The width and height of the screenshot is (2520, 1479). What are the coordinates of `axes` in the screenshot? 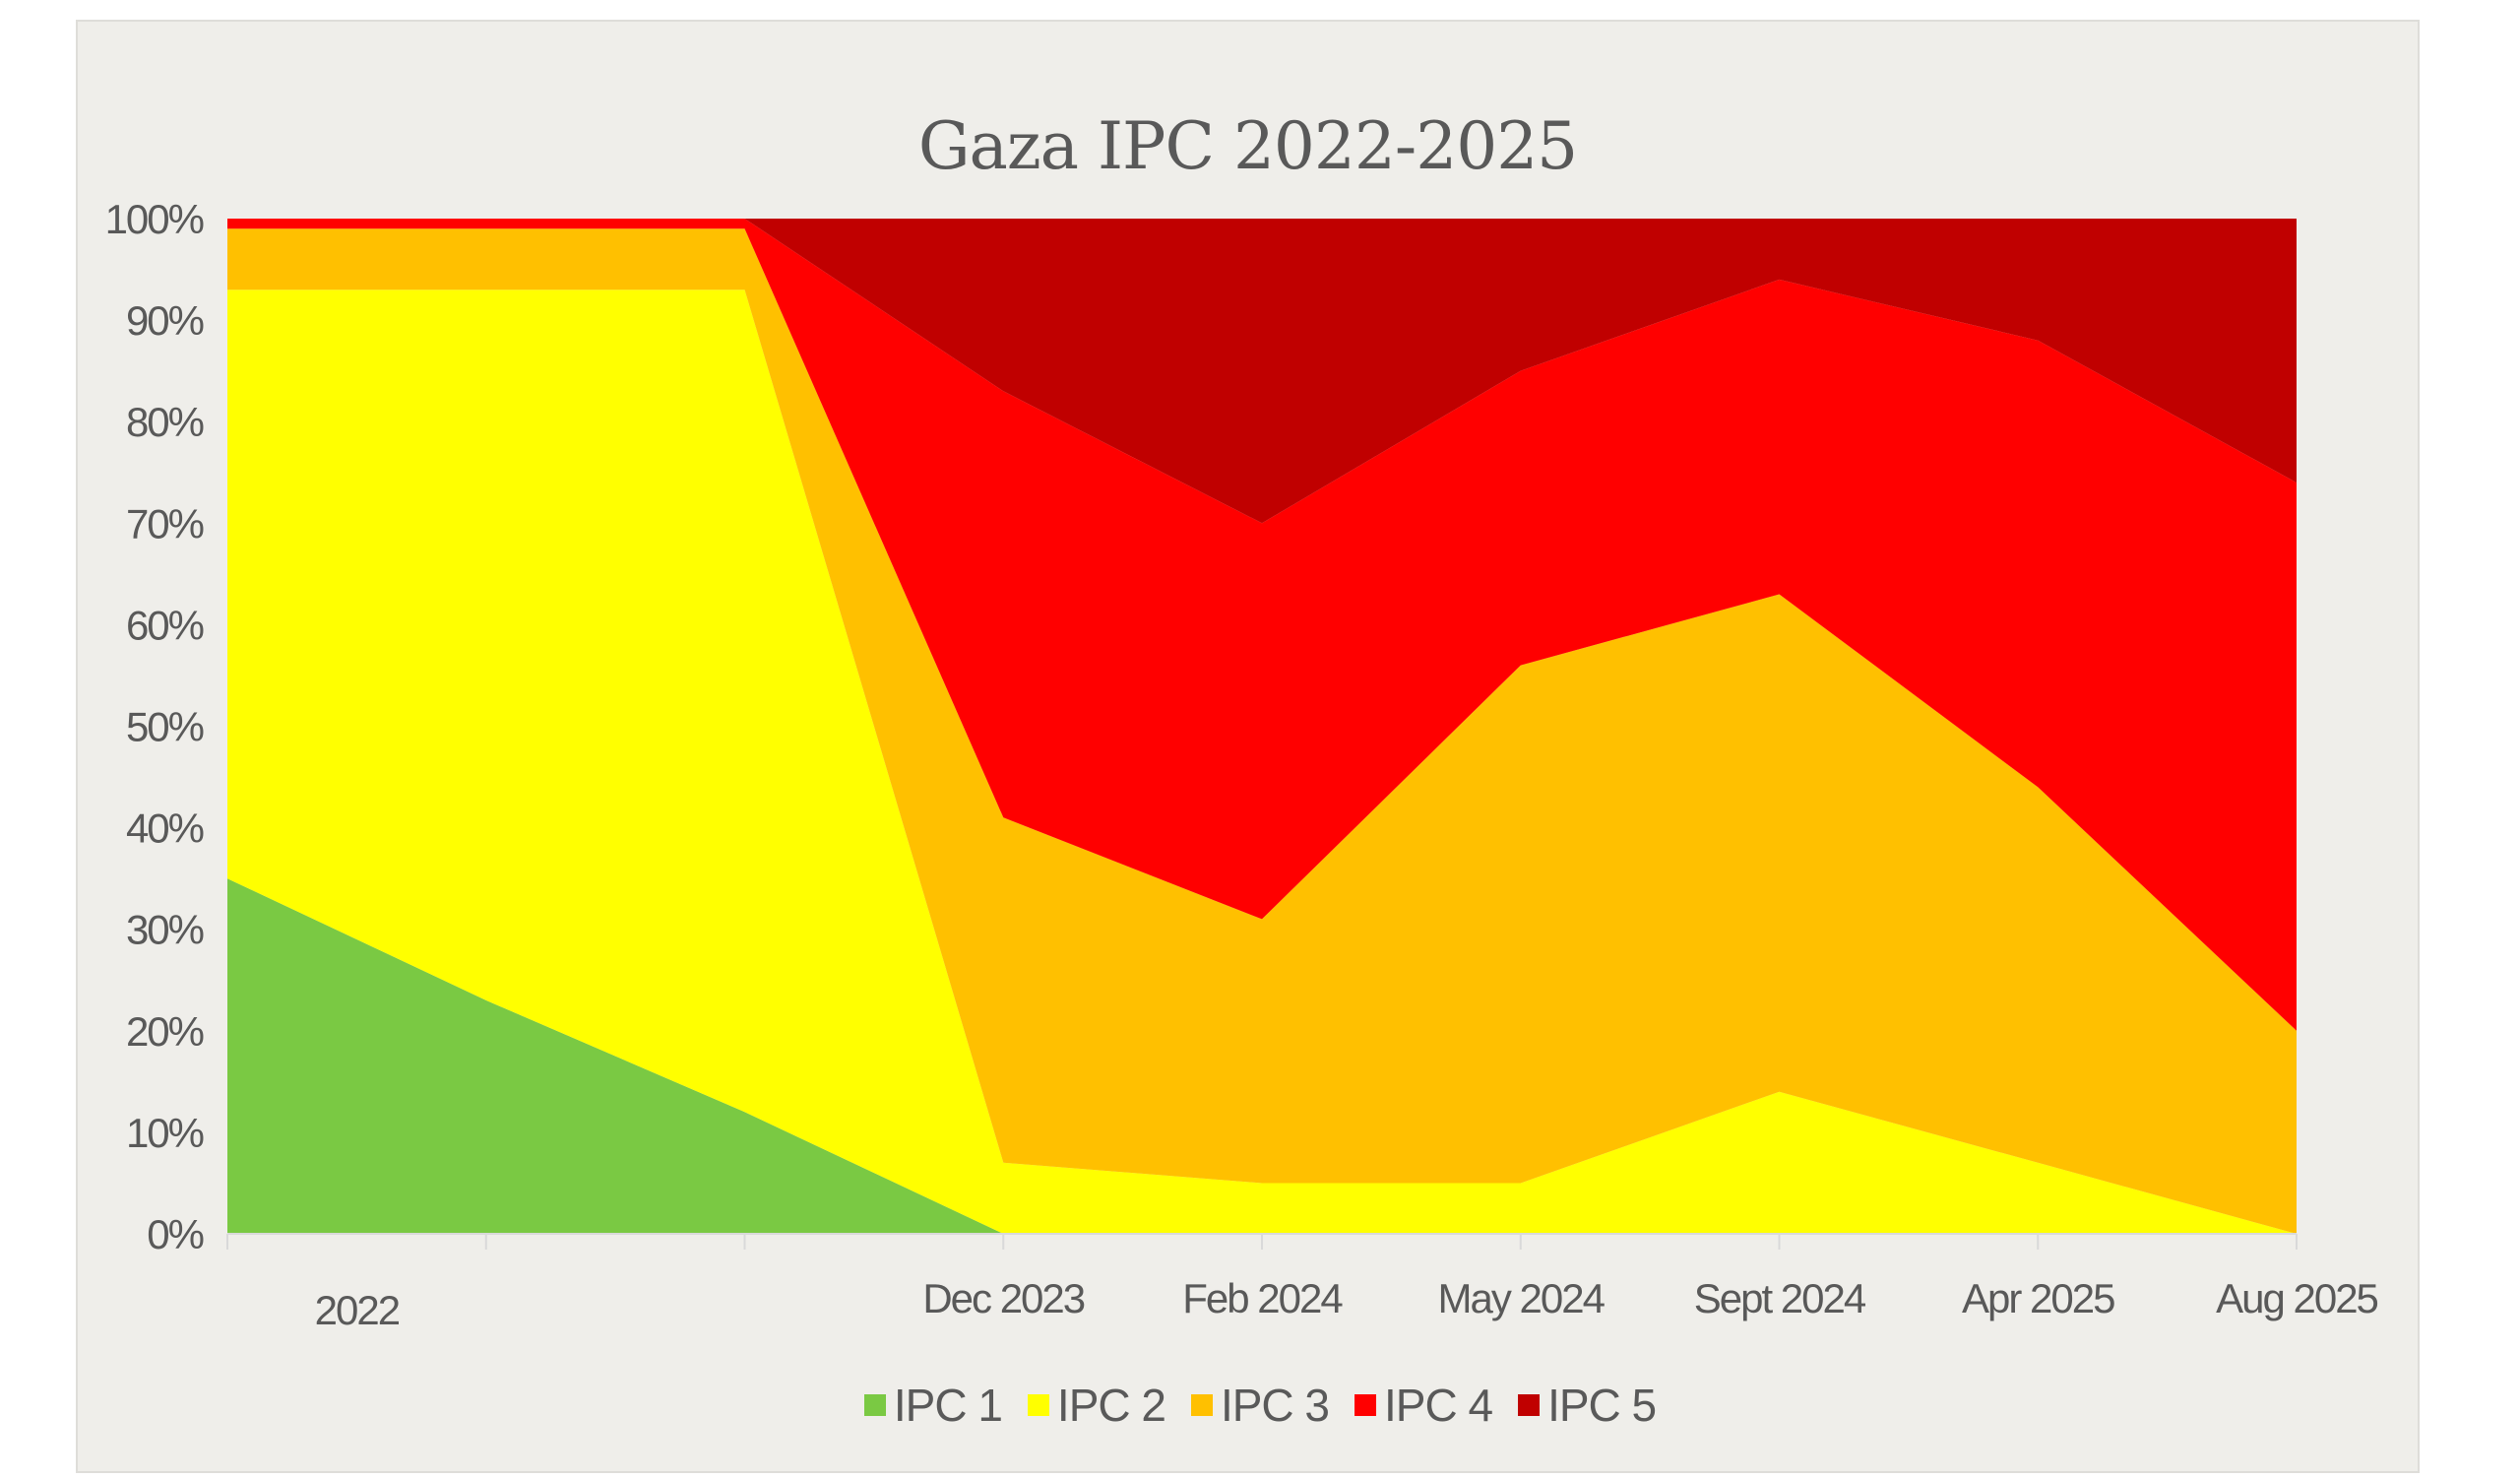 It's located at (1262, 1242).